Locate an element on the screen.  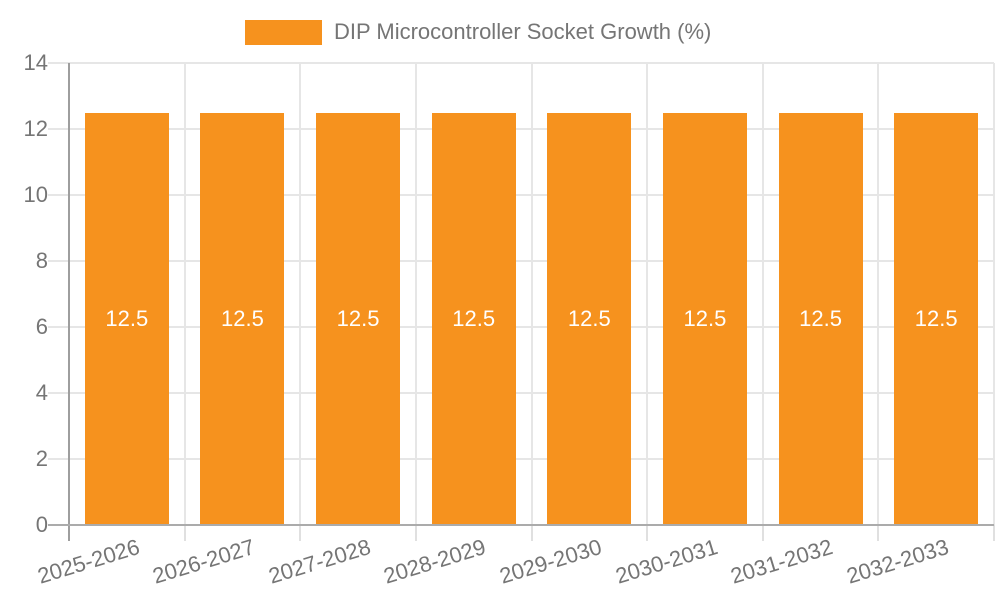
y-axis-tick-label: 14 is located at coordinates (35, 62).